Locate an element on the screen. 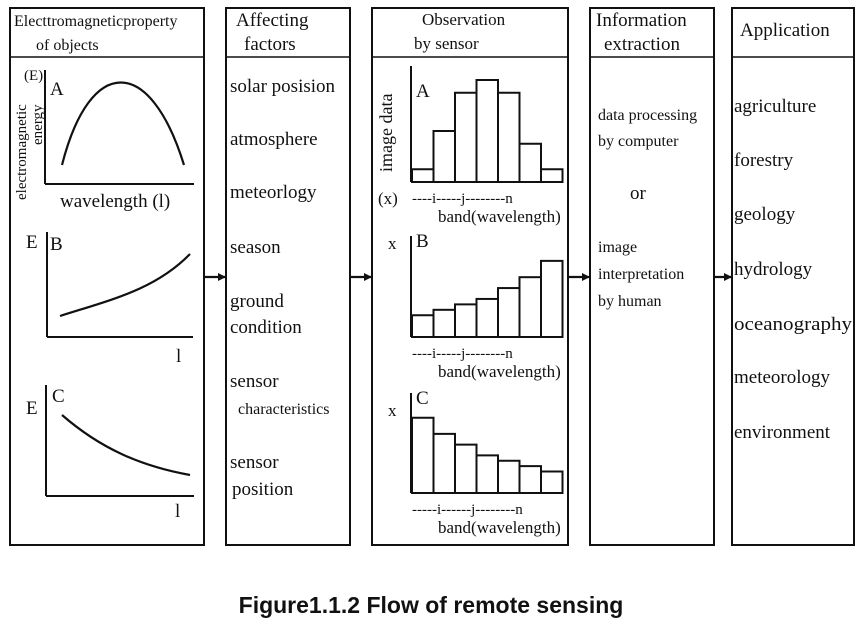 This screenshot has width=862, height=626. factor-ground-condition-line1: ground is located at coordinates (257, 301).